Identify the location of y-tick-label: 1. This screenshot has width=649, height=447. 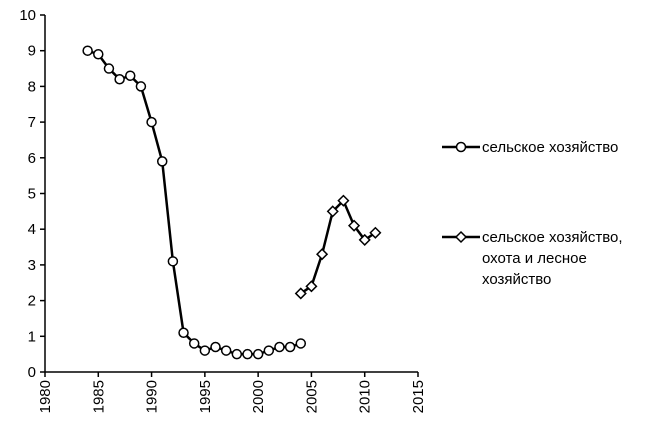
(32, 336).